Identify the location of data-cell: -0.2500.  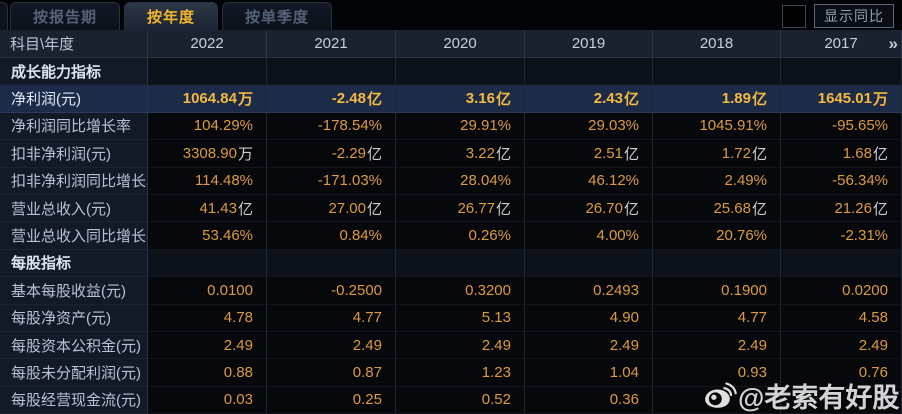
(331, 291).